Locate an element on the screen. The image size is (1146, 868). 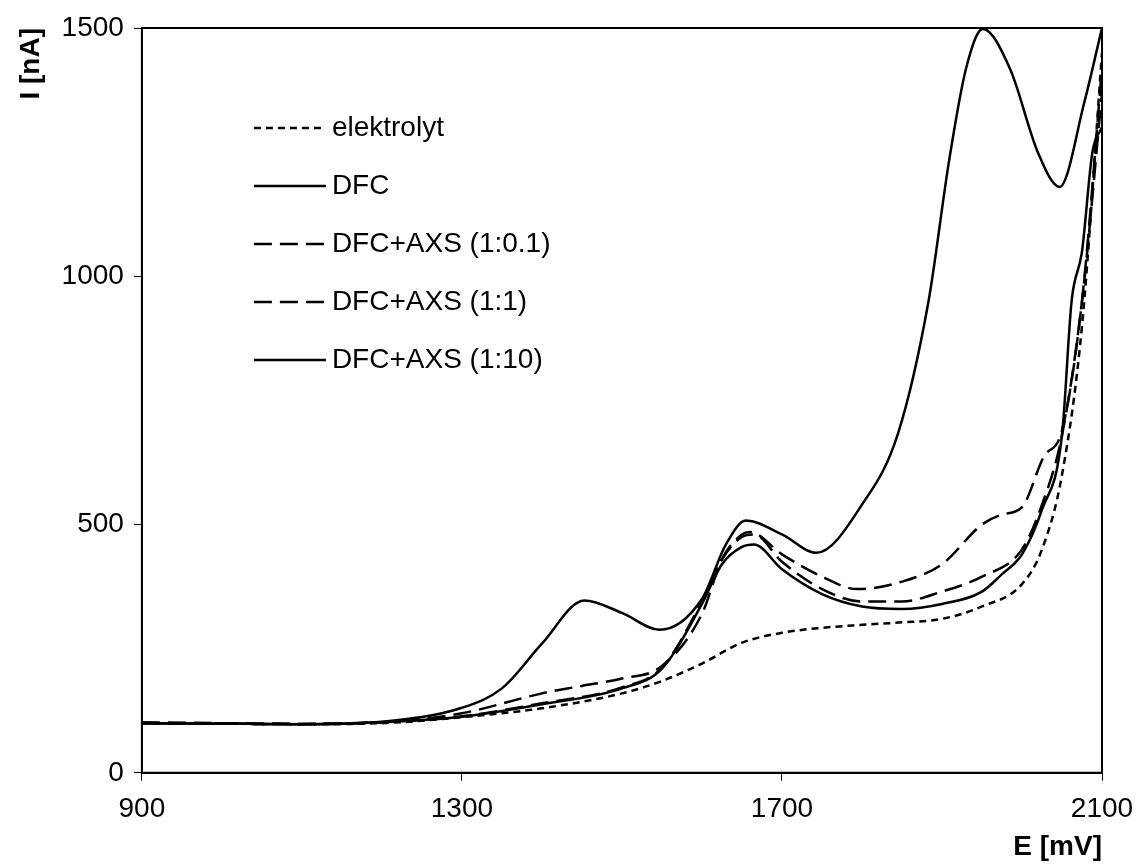
y-tick-label: 1500 is located at coordinates (92, 26).